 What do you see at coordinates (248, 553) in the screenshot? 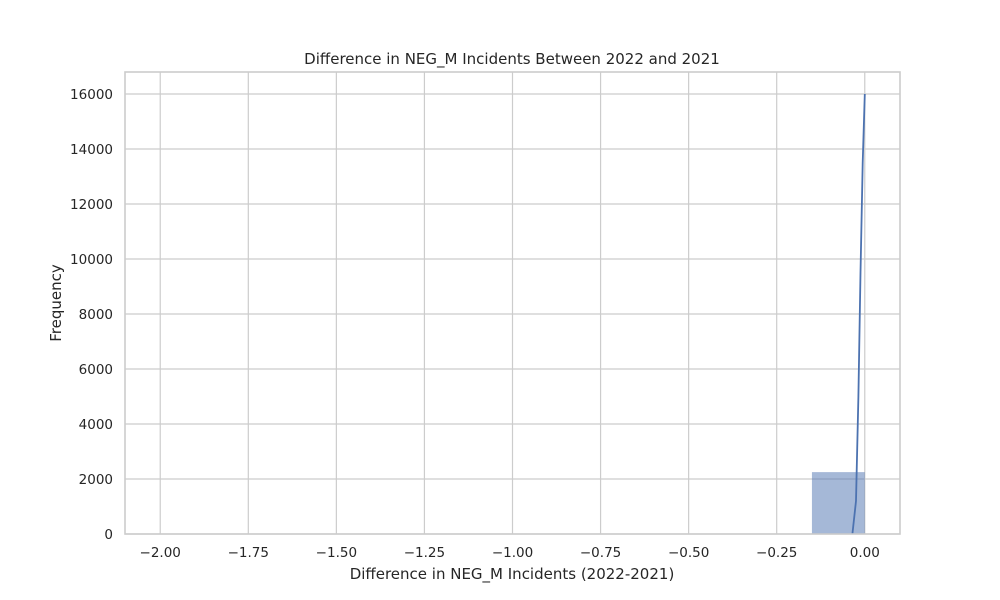
I see `x-tick-label: −1.75` at bounding box center [248, 553].